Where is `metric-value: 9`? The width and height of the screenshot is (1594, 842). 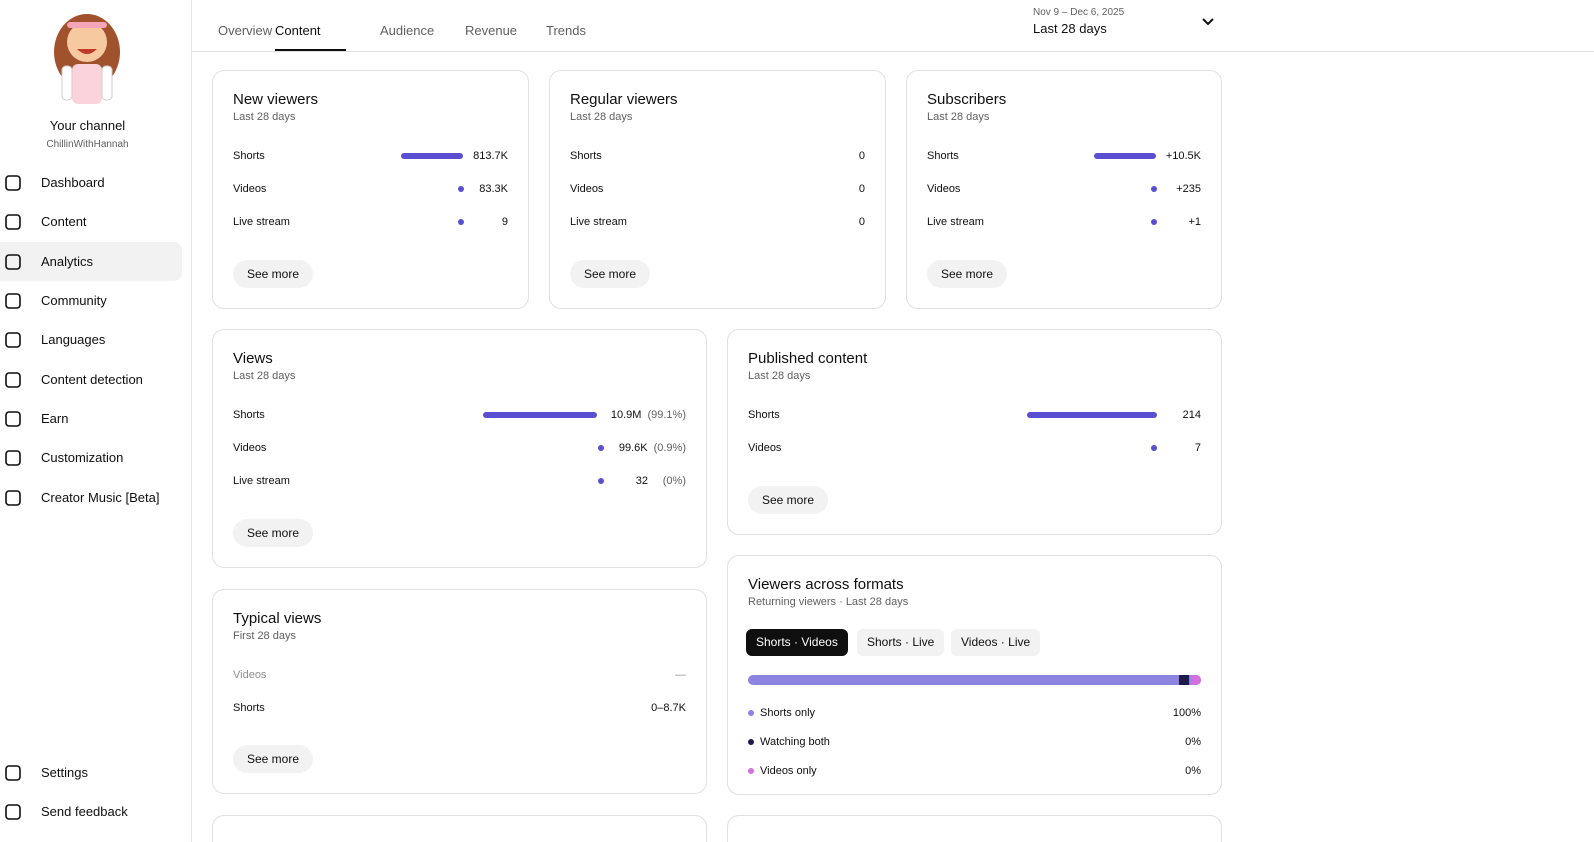
metric-value: 9 is located at coordinates (504, 222).